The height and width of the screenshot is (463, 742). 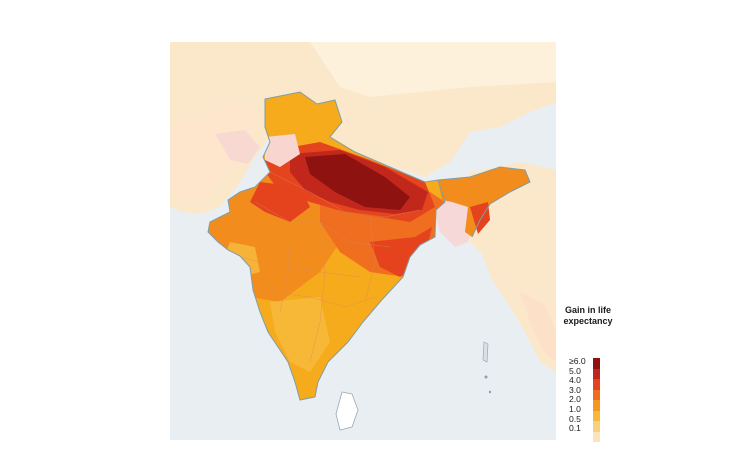 I want to click on region-kashmir, so click(x=282, y=150).